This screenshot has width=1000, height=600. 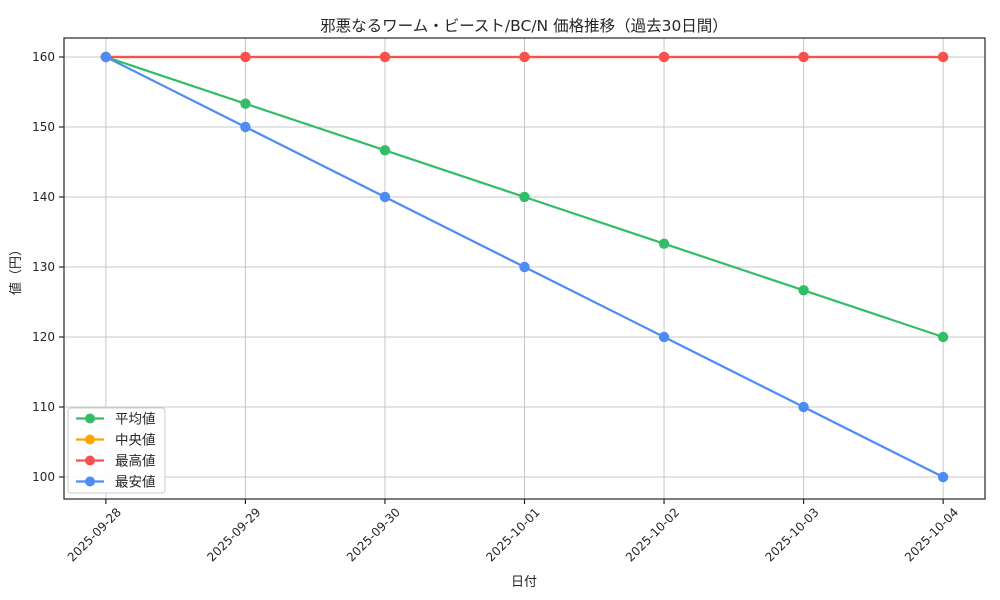 I want to click on y-axis-label: 値（円）, so click(x=16, y=269).